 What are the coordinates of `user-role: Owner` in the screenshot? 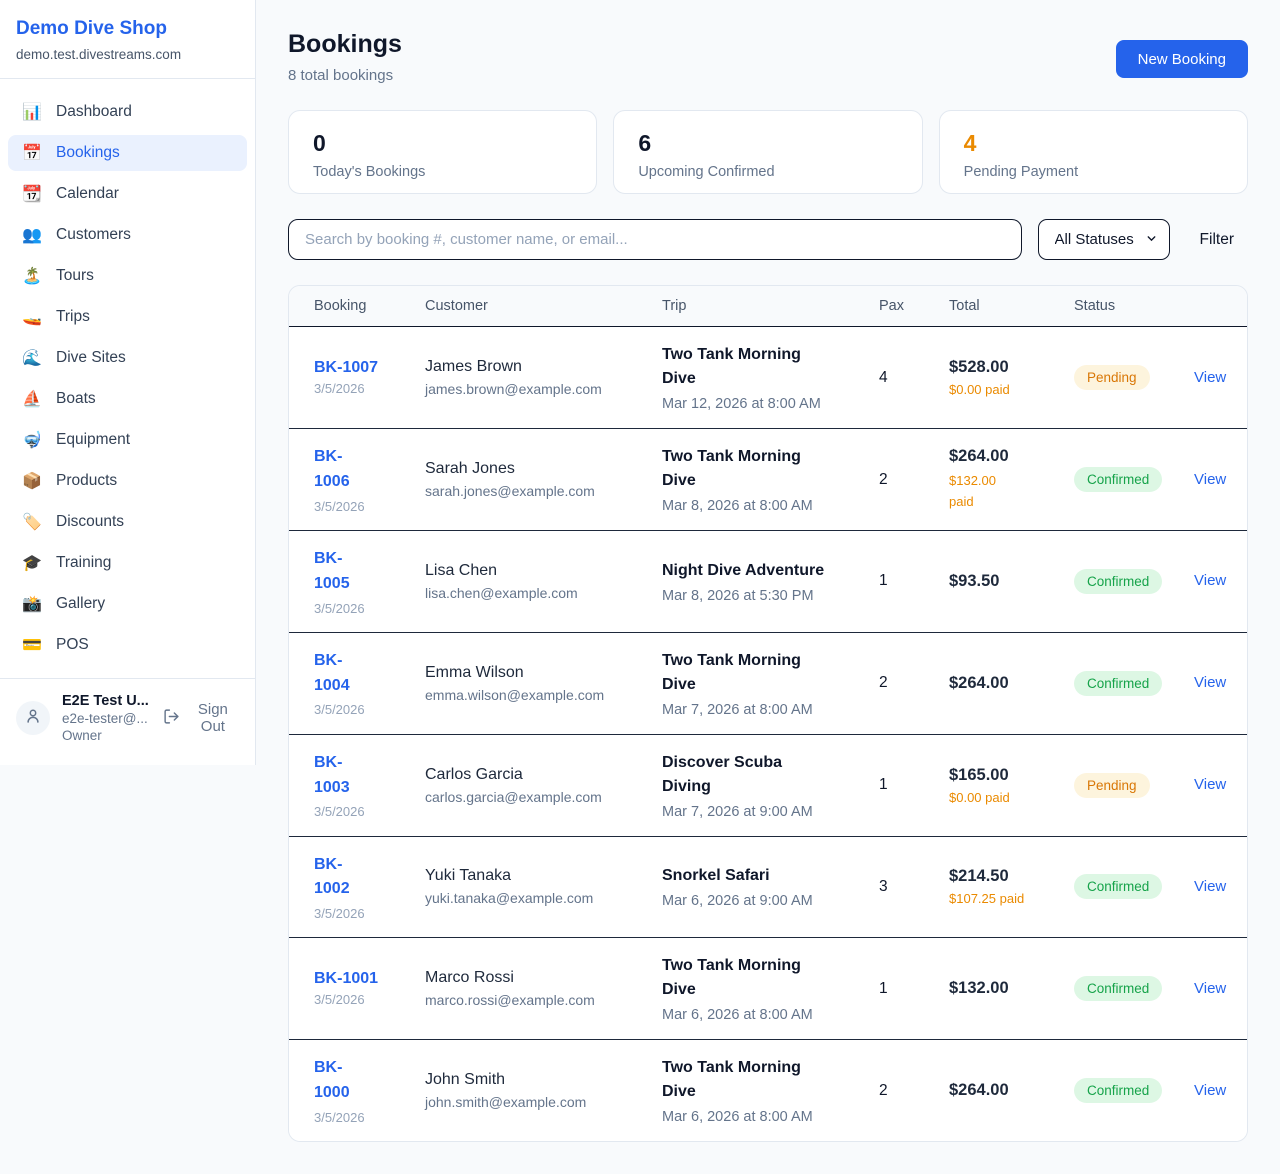 It's located at (82, 735).